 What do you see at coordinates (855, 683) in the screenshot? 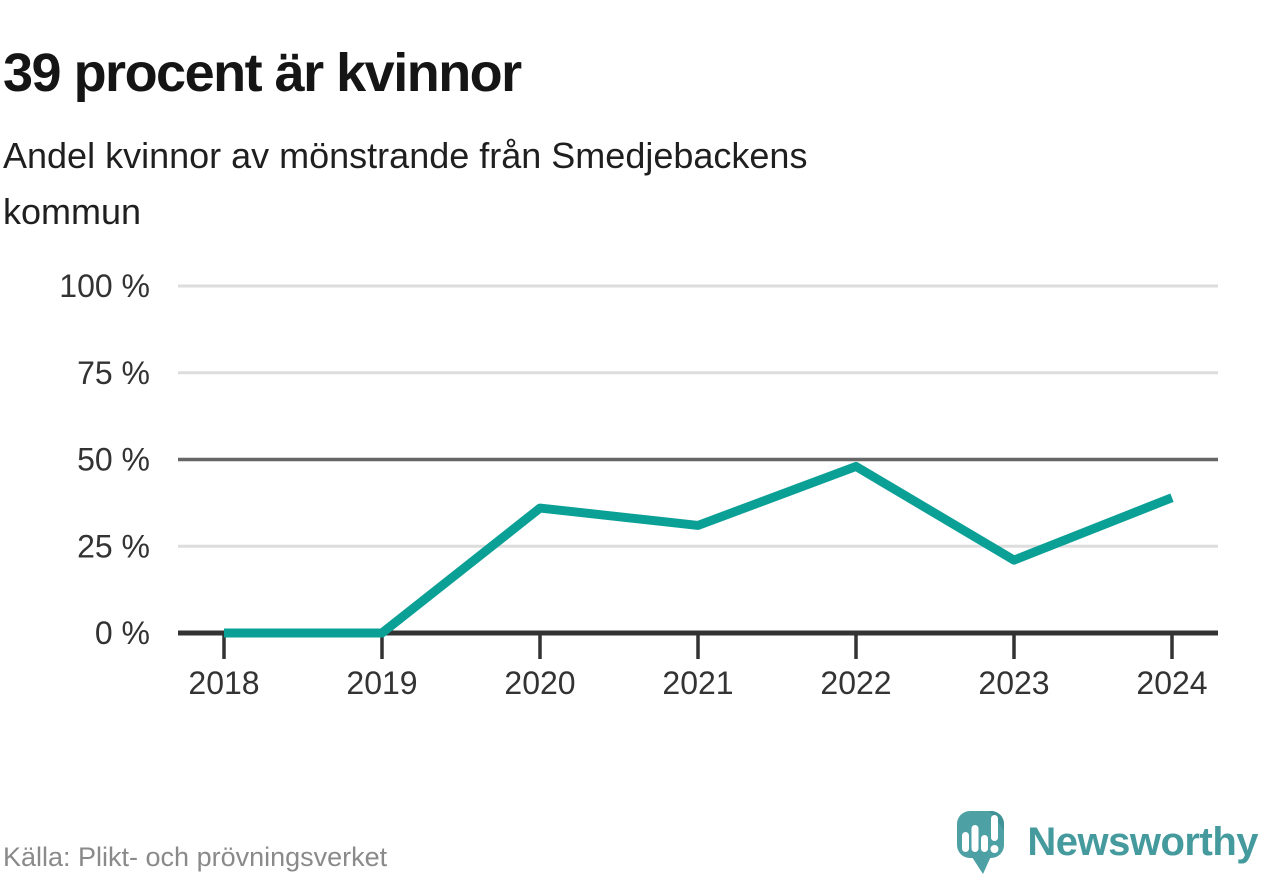
I see `x-tick-label-2022: 2022` at bounding box center [855, 683].